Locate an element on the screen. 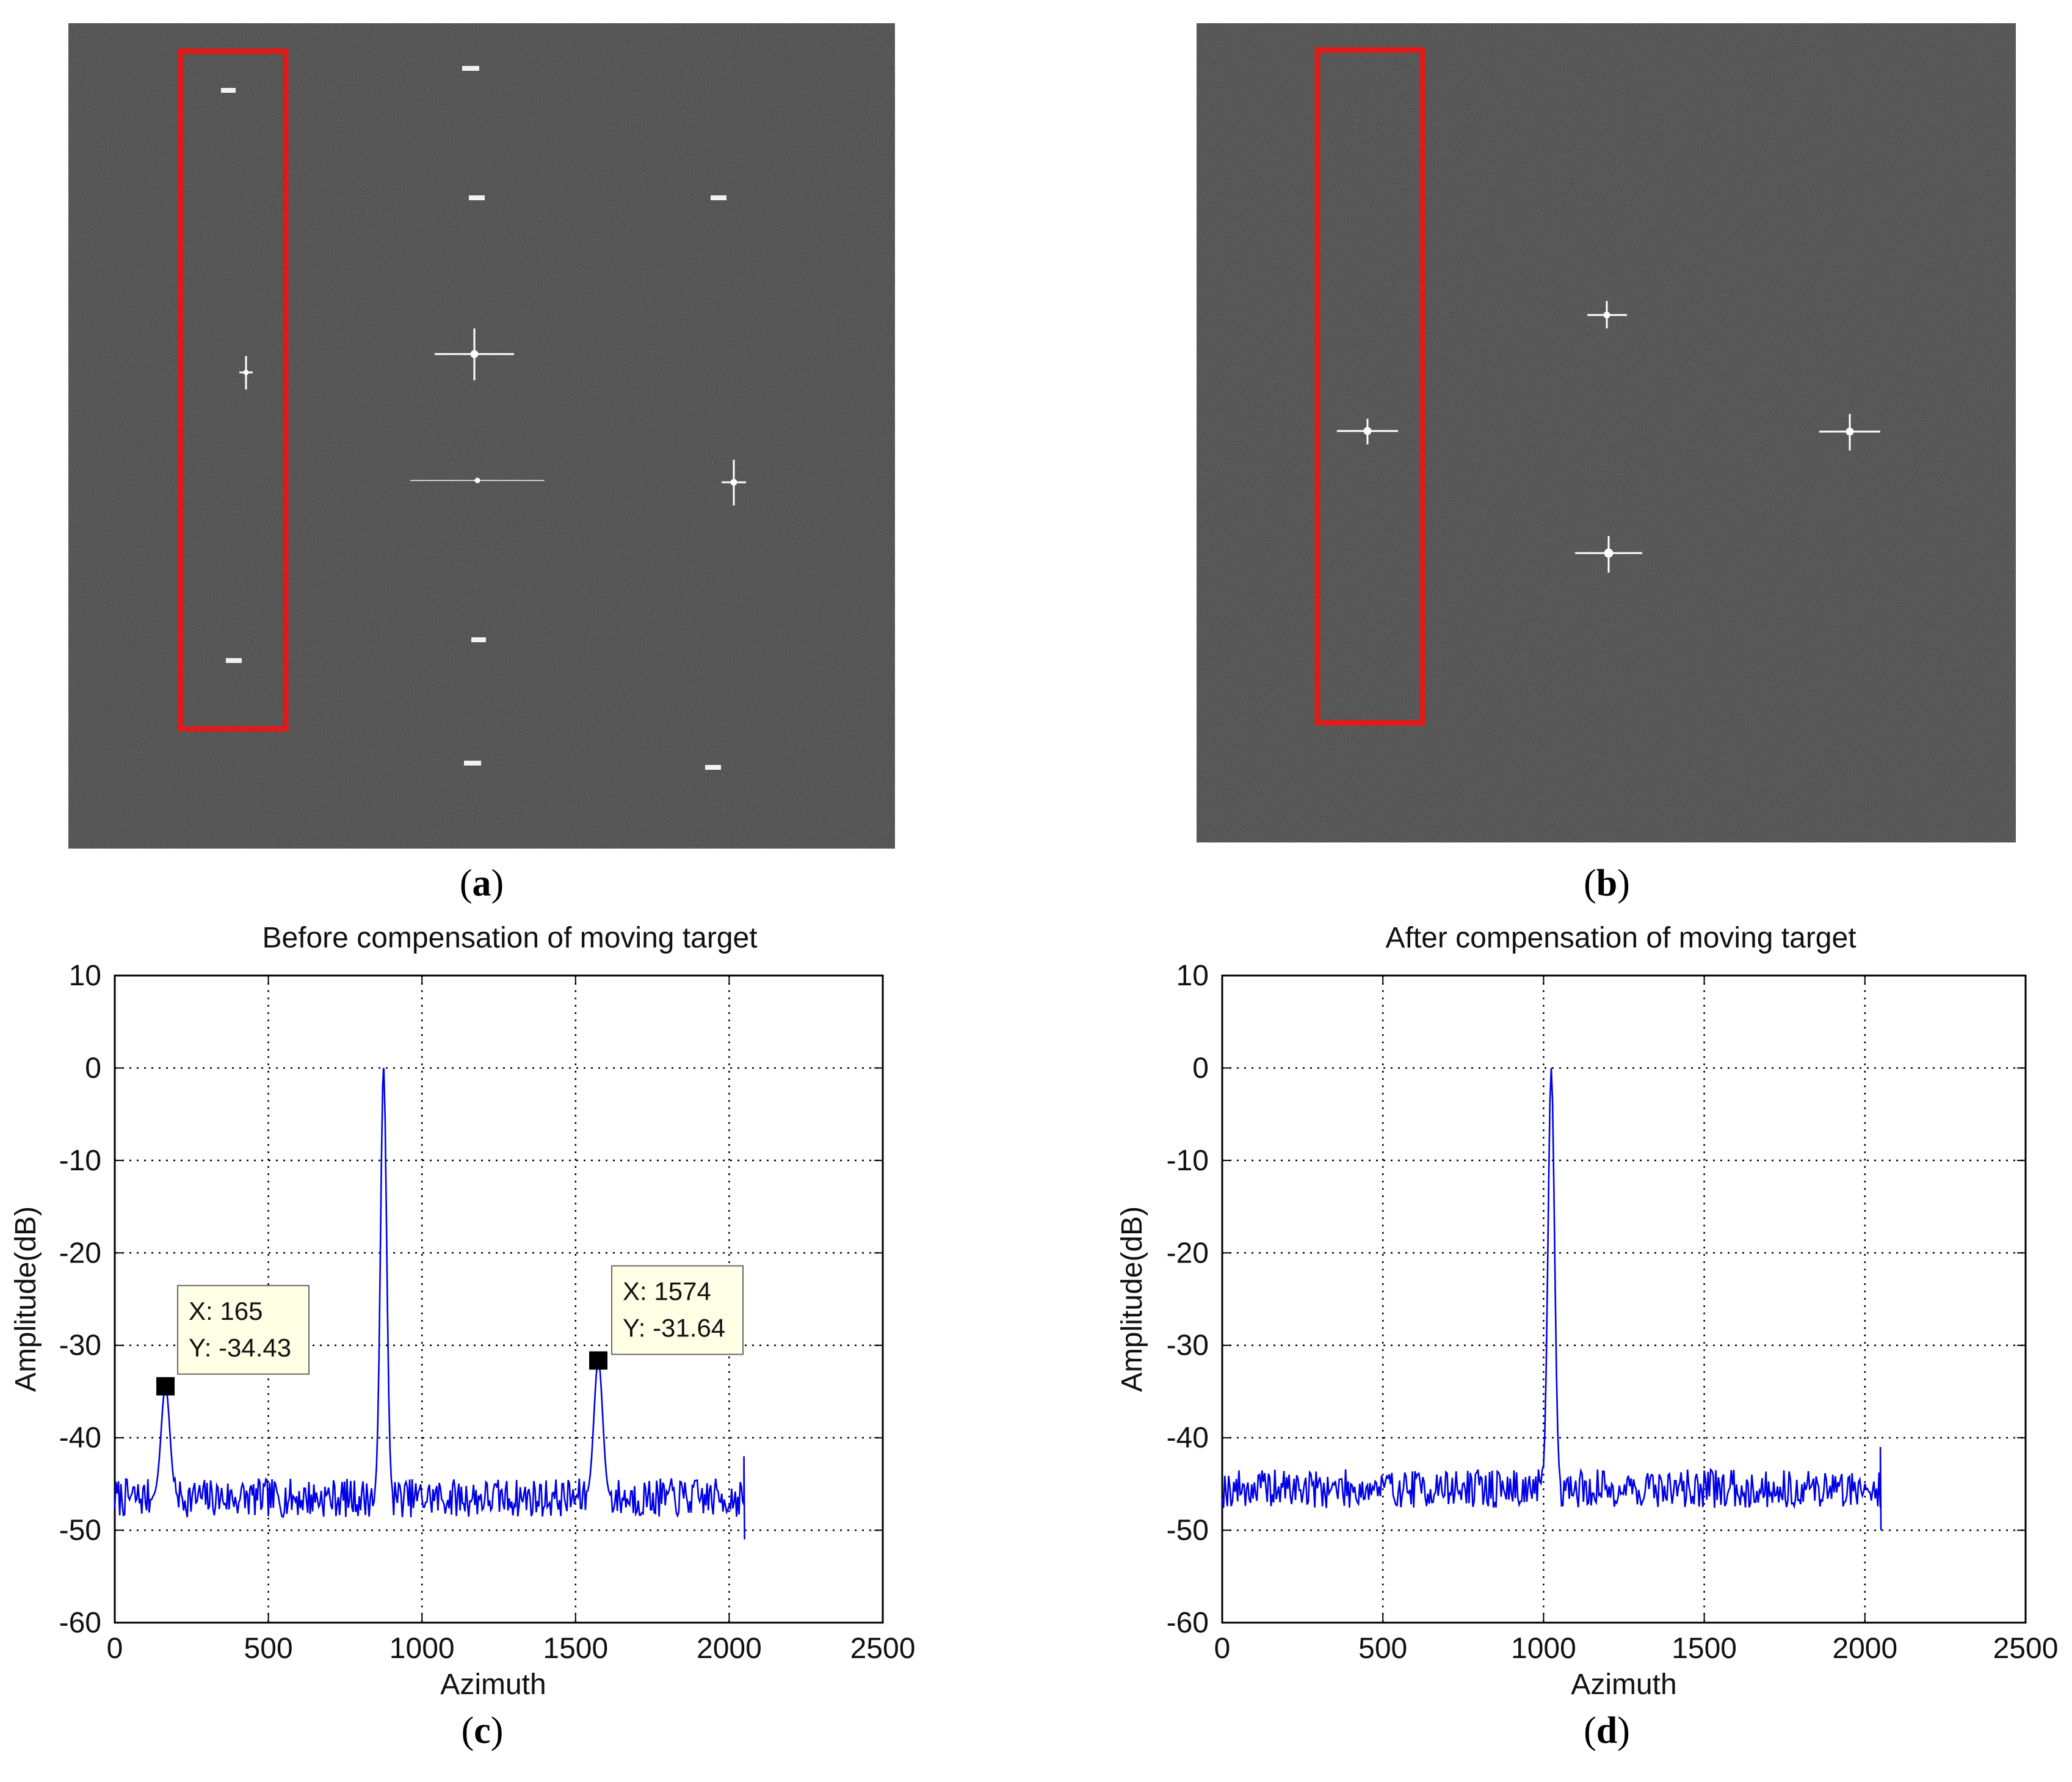 The width and height of the screenshot is (2072, 1782). grid is located at coordinates (1624, 1299).